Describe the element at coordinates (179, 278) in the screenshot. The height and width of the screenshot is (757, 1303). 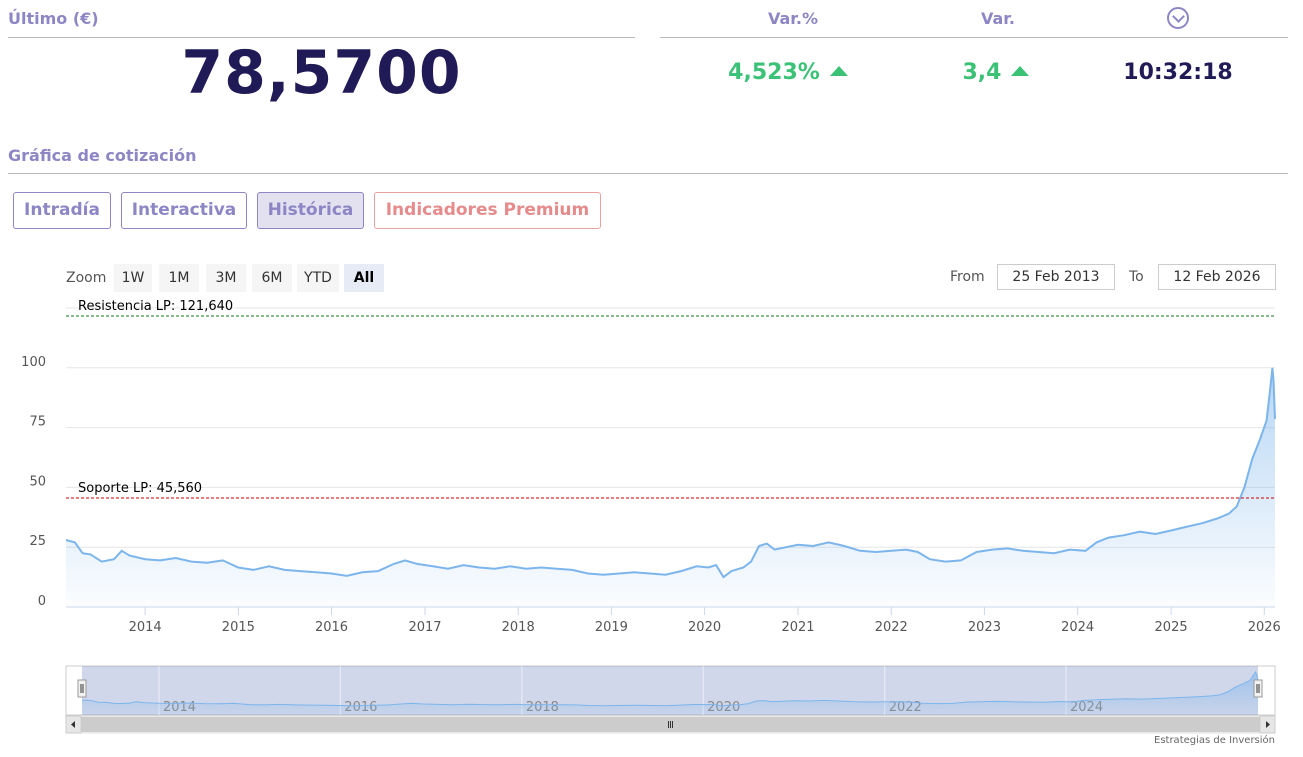
I see `zoom-1m-button: 1M` at that location.